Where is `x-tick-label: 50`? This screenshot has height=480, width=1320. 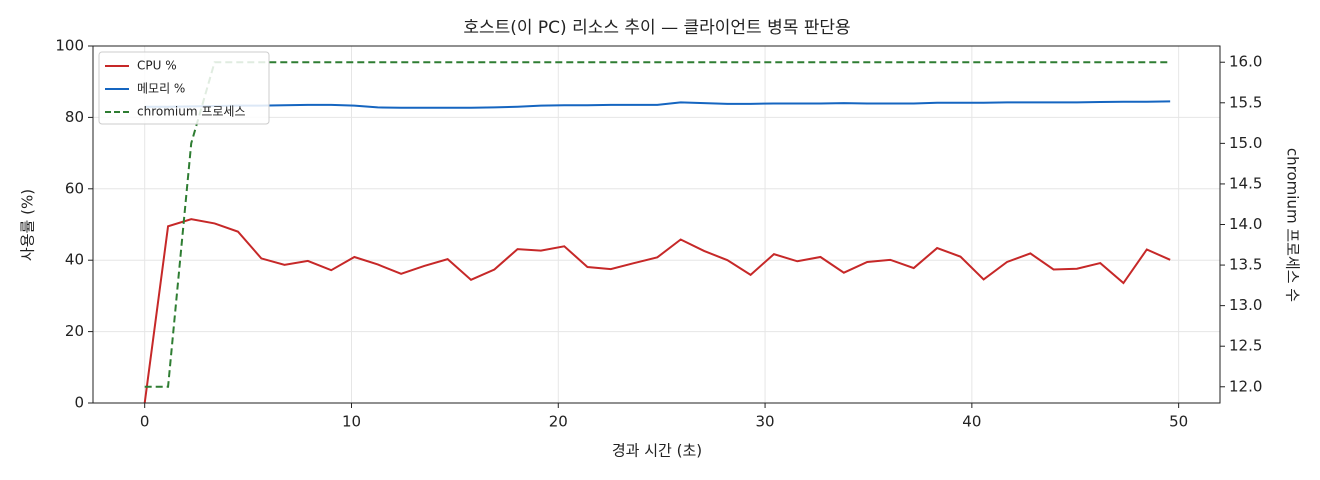
x-tick-label: 50 is located at coordinates (1178, 422).